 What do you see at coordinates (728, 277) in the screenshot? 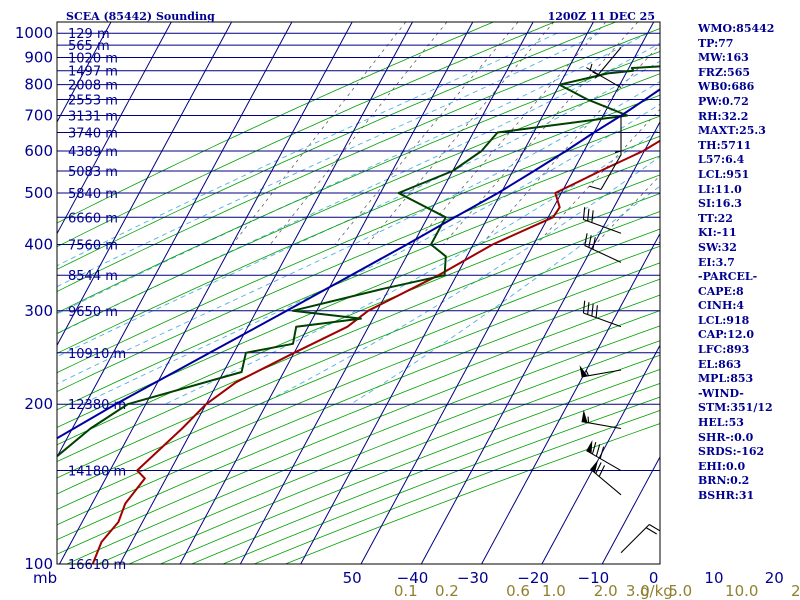
I see `index-item: -PARCEL-` at bounding box center [728, 277].